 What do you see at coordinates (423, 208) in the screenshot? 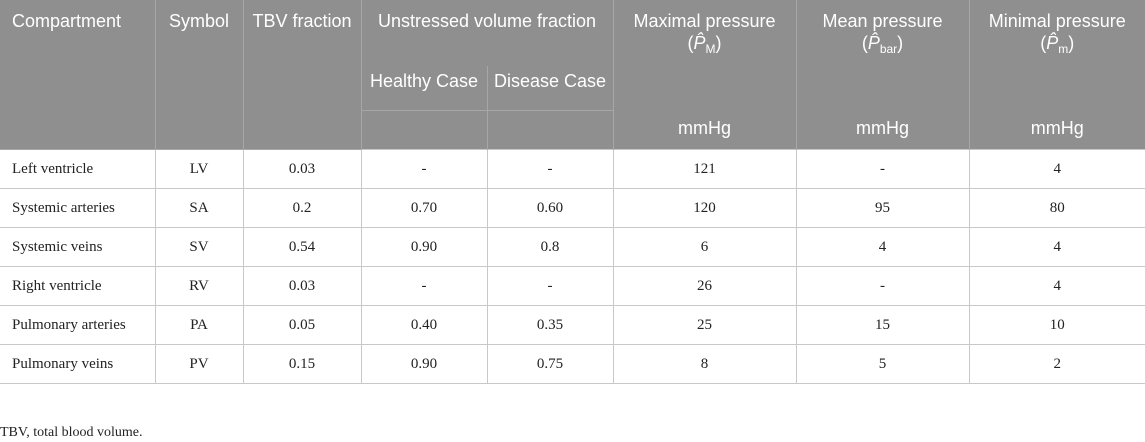
I see `cell-healthy-case: 0.70` at bounding box center [423, 208].